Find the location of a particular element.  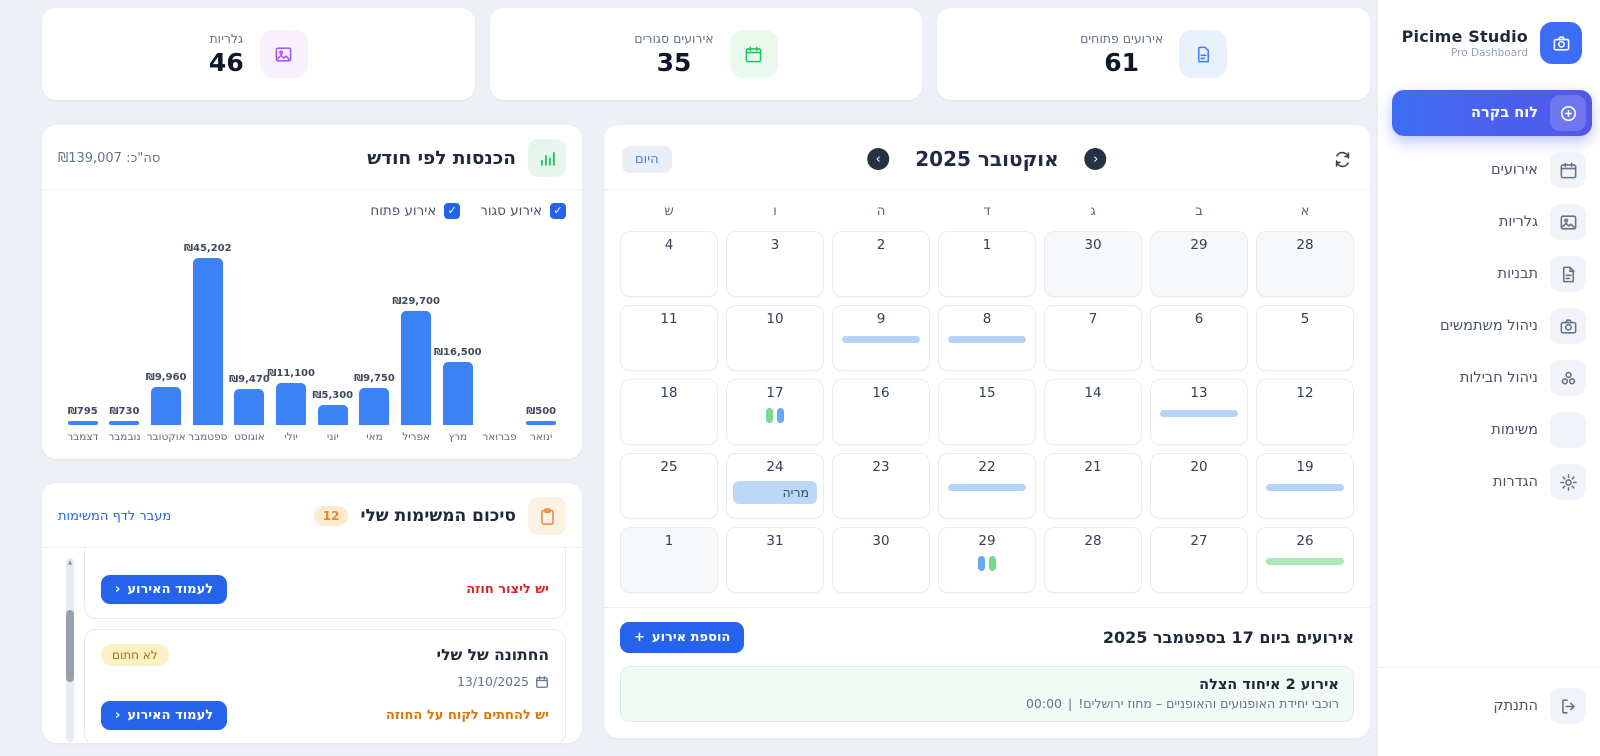

x-axis-label: דצמבר is located at coordinates (83, 437).